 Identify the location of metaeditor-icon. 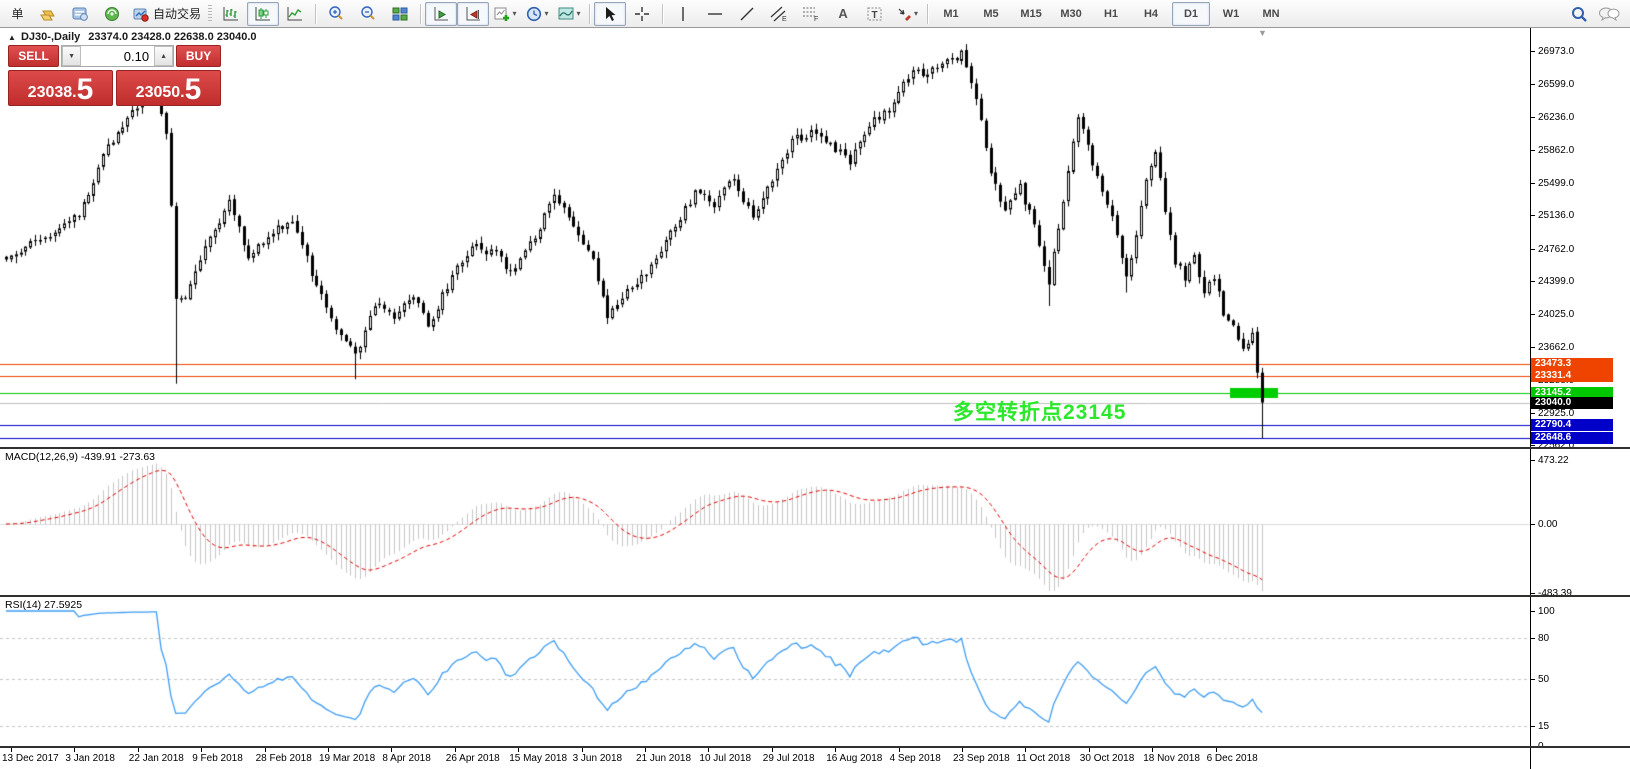
(80, 14).